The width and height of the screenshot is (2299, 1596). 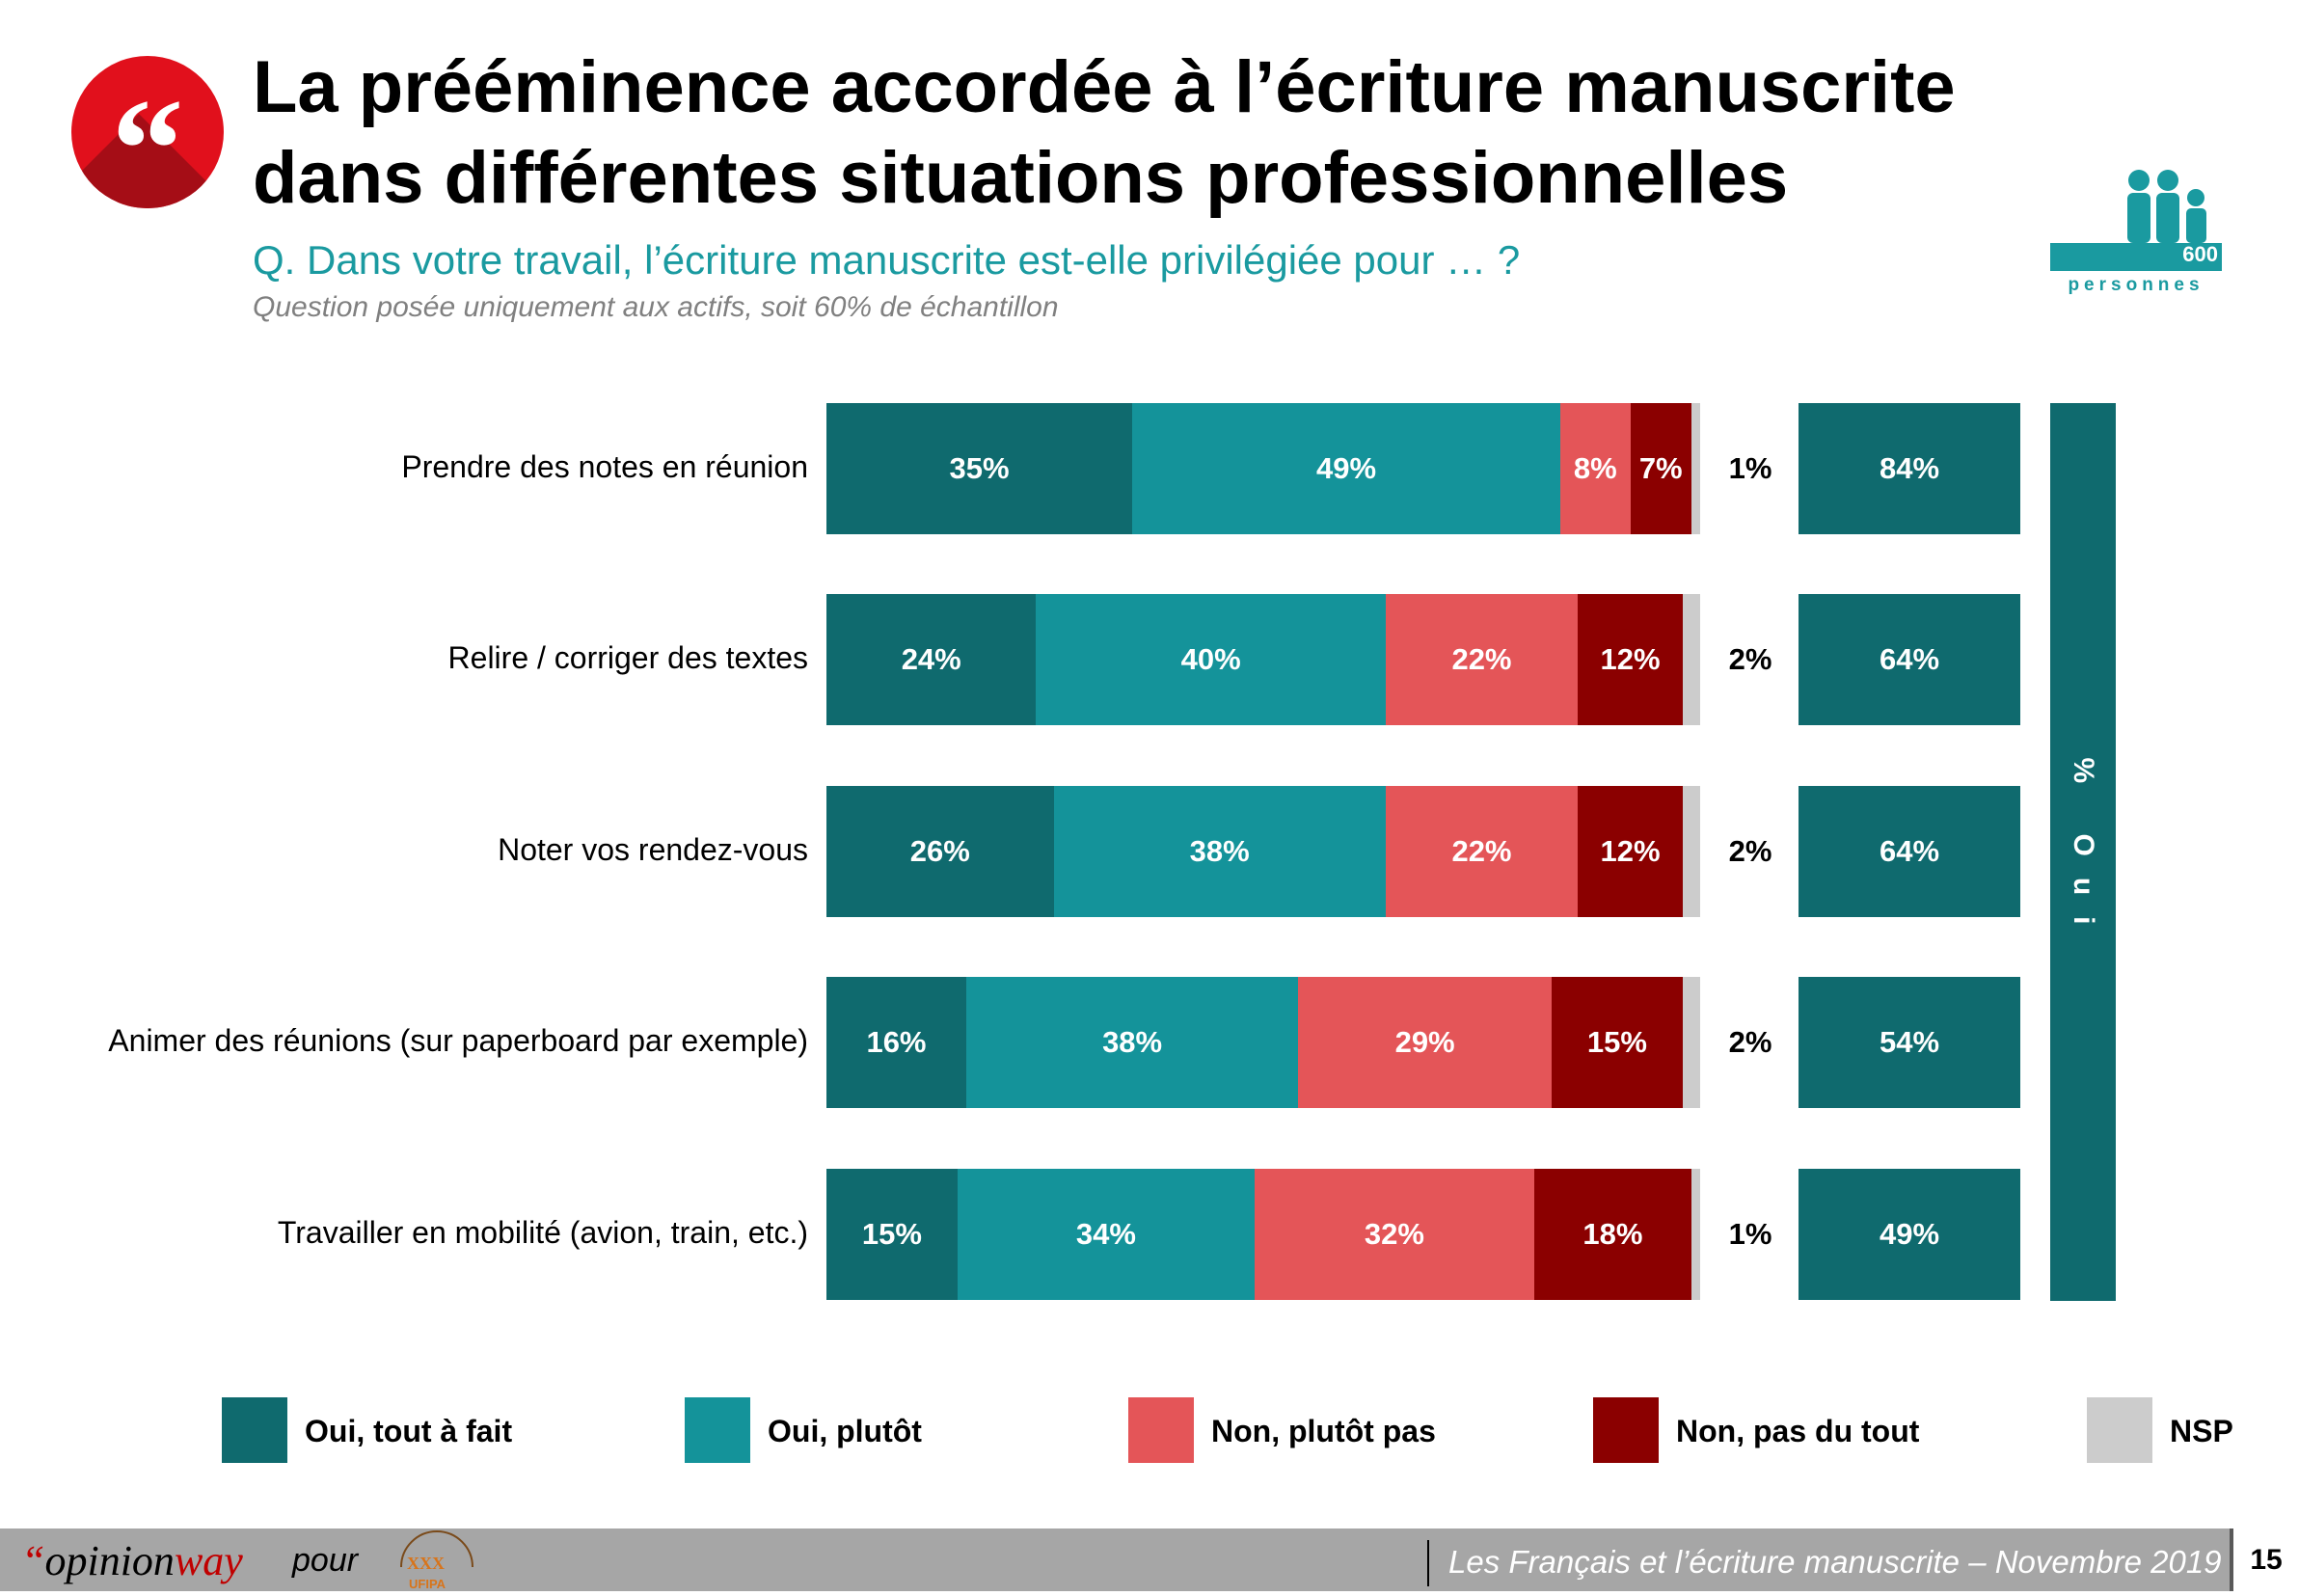 What do you see at coordinates (2201, 1431) in the screenshot?
I see `legend-label: NSP` at bounding box center [2201, 1431].